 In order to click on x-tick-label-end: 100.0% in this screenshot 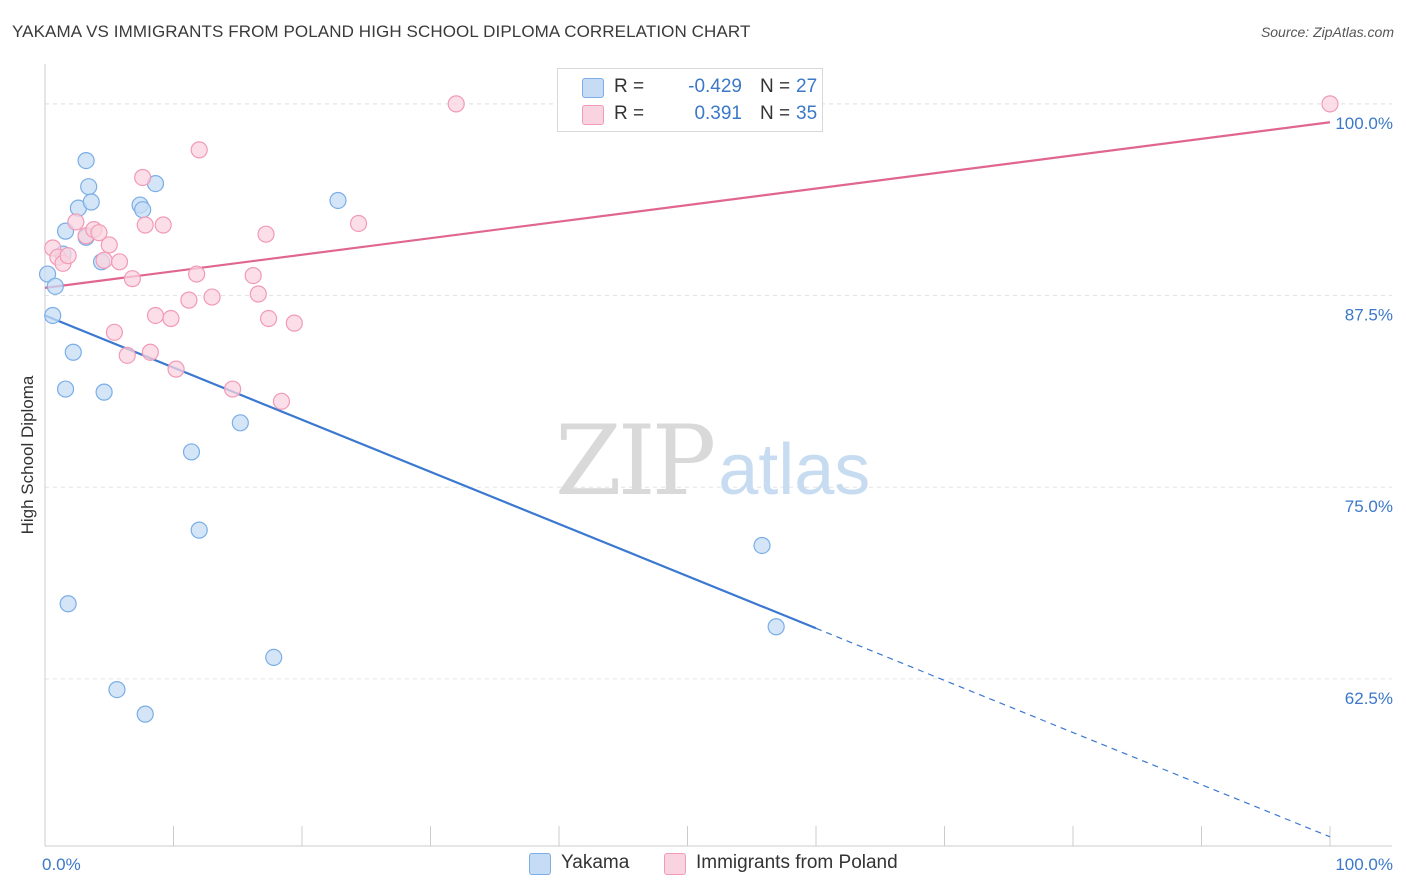, I will do `click(1364, 864)`.